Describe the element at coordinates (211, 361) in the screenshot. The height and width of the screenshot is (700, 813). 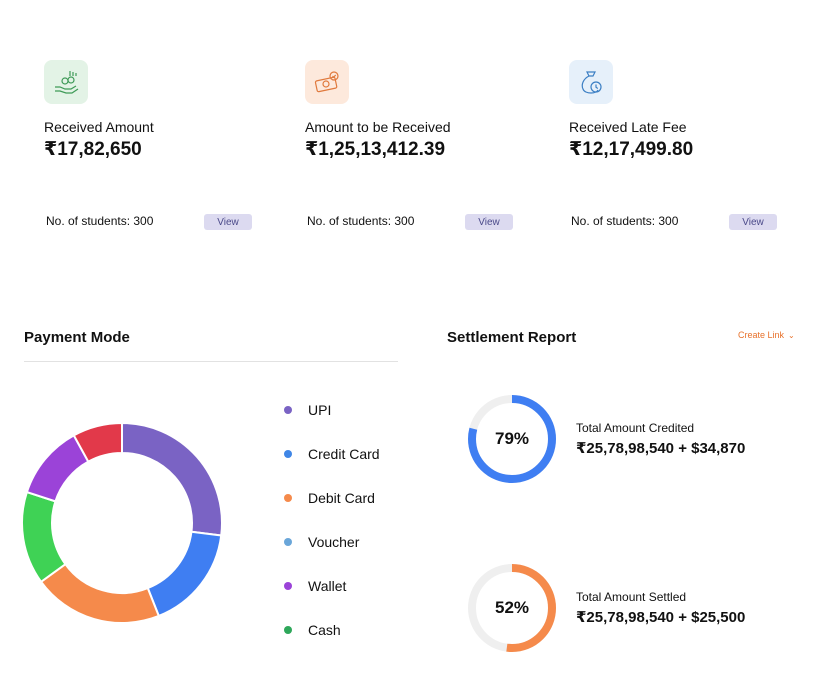
I see `section-divider` at that location.